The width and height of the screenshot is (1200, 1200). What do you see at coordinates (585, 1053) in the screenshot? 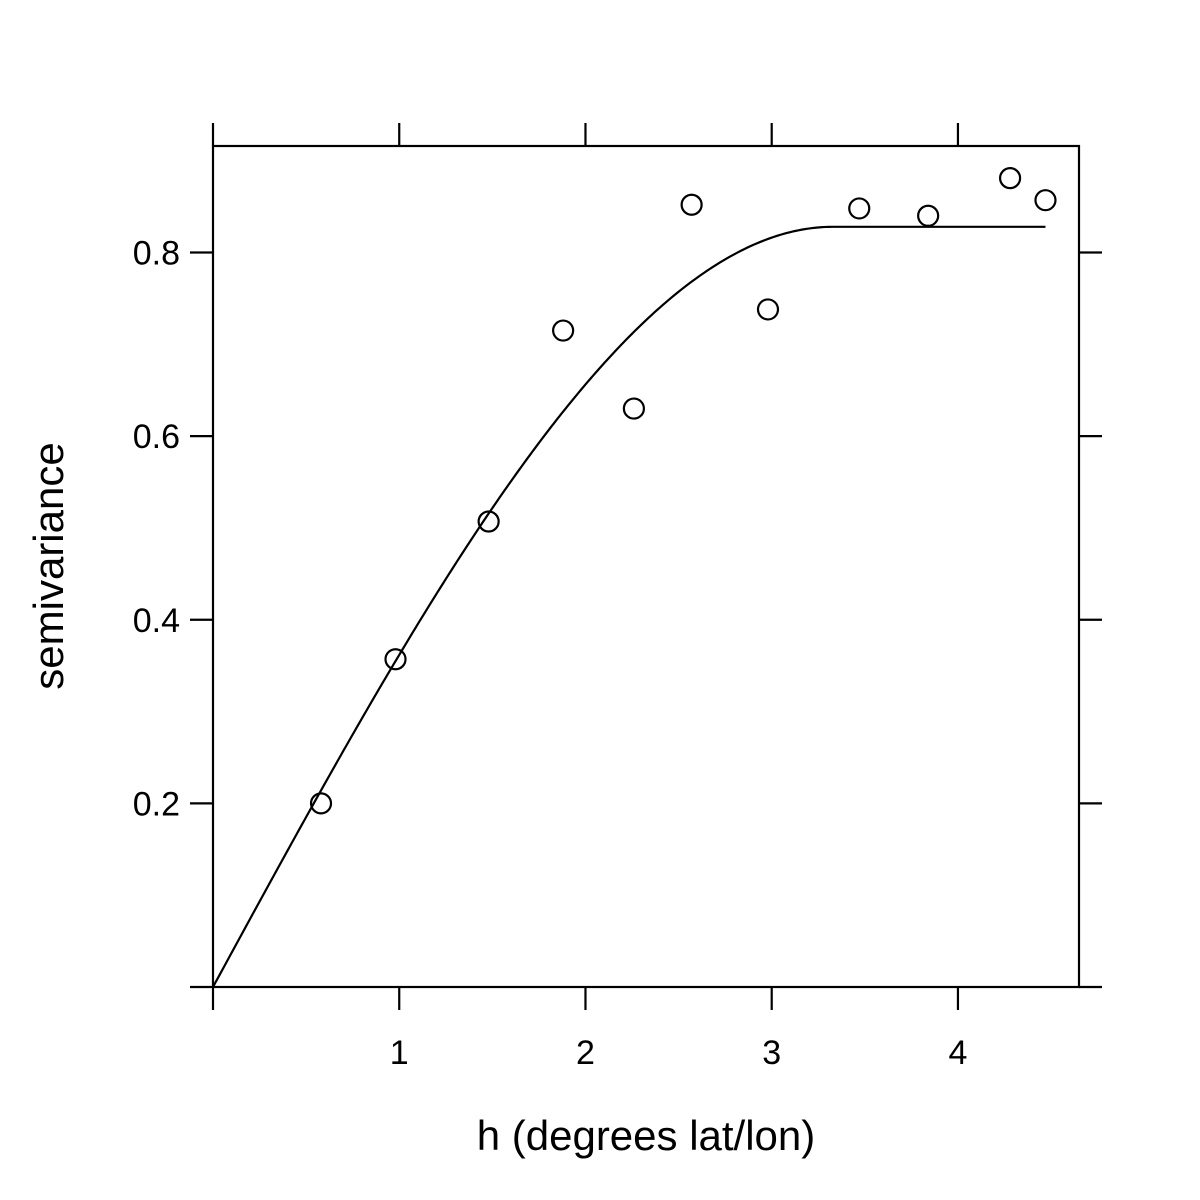
I see `x-tick-label: 2` at bounding box center [585, 1053].